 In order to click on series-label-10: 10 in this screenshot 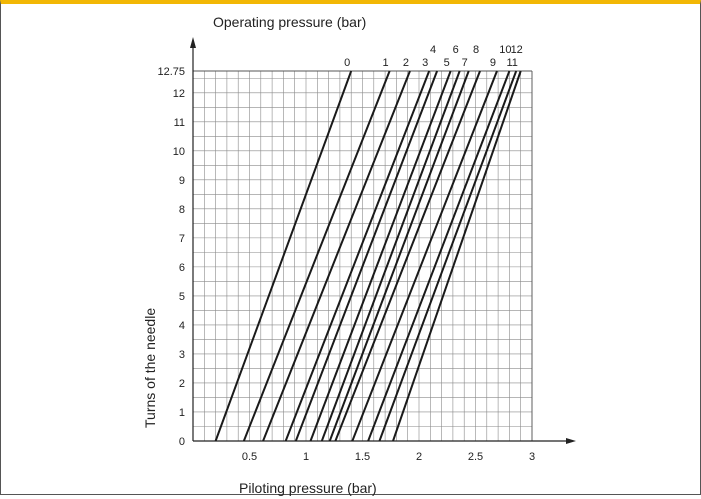, I will do `click(505, 50)`.